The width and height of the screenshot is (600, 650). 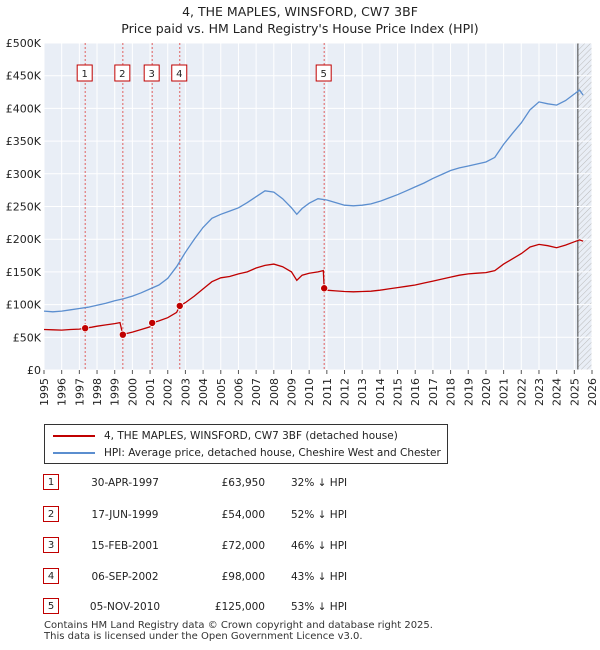 What do you see at coordinates (62, 392) in the screenshot?
I see `x-tick-label: 1996` at bounding box center [62, 392].